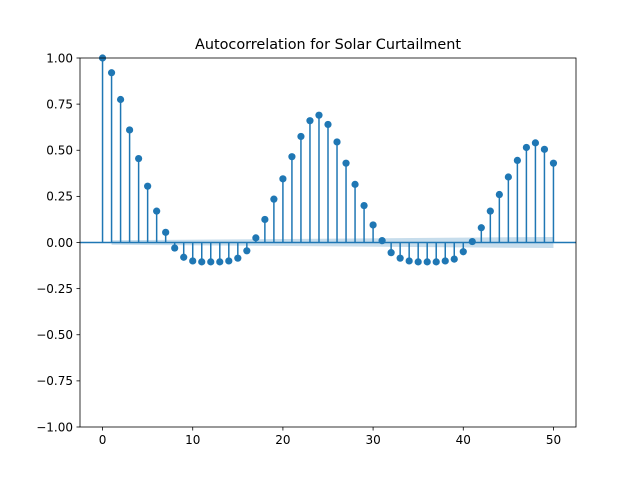 The image size is (640, 480). Describe the element at coordinates (330, 437) in the screenshot. I see `x-axis-ticks: 0 10 20 30 40 50` at that location.